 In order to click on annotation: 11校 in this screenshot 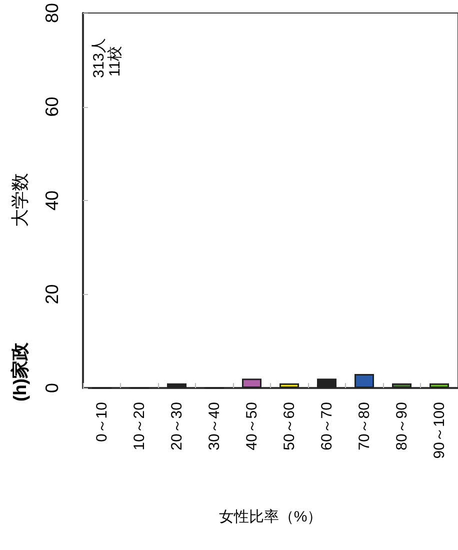, I will do `click(115, 61)`.